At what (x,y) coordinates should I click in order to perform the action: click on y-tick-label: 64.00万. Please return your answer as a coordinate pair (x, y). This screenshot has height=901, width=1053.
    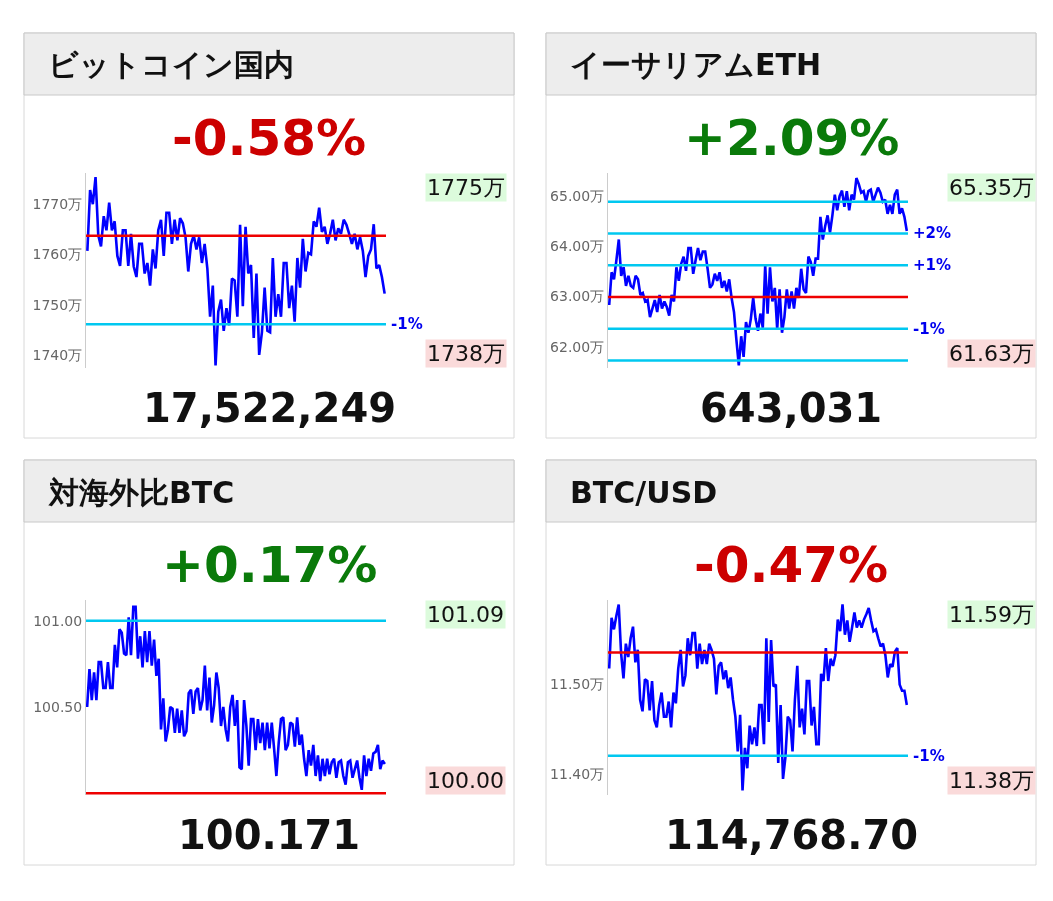
    Looking at the image, I should click on (577, 245).